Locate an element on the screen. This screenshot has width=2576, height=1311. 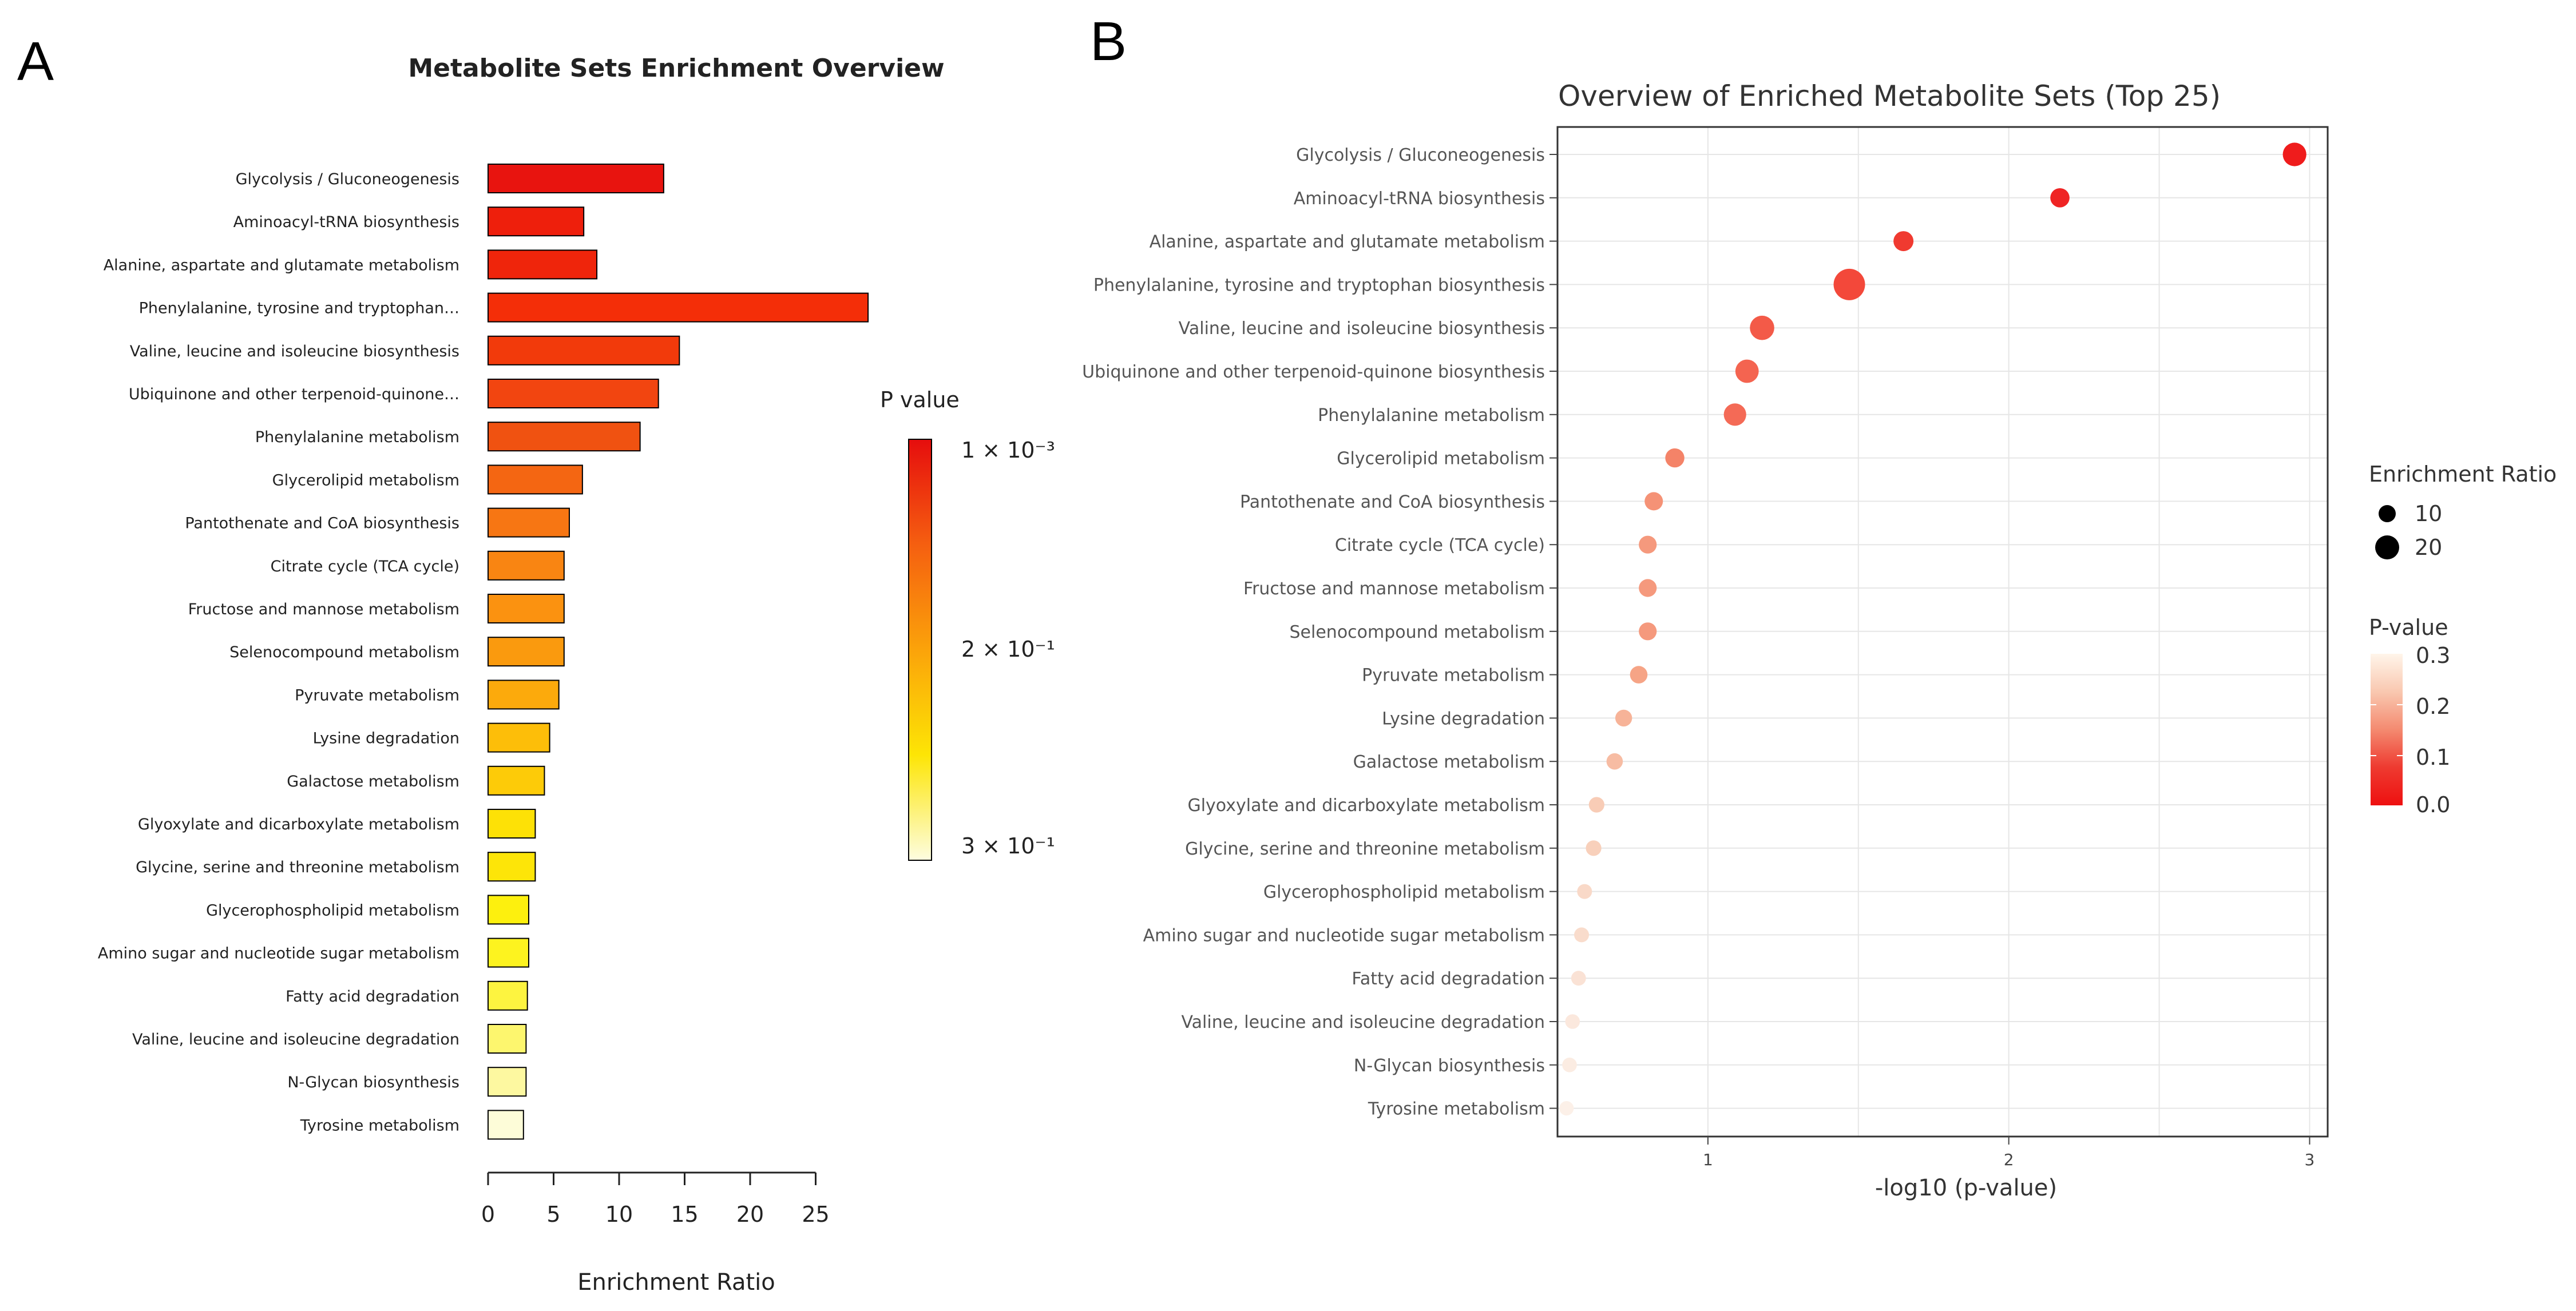
panel-b-color-legend: P-value 0.3 0.2 0.1 0.0 is located at coordinates (2410, 716).